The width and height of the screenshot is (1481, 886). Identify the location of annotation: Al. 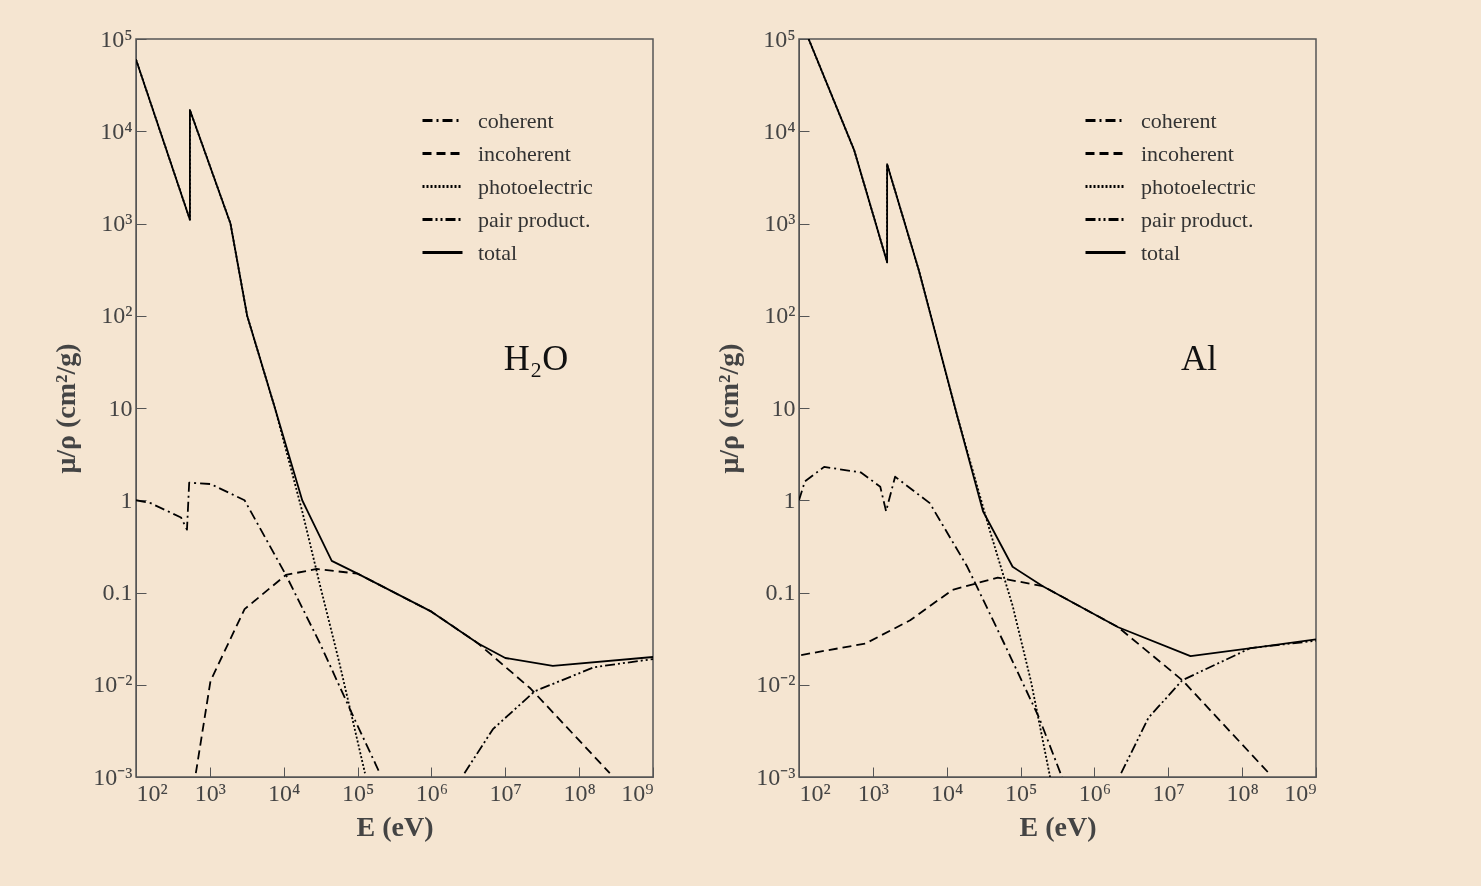
(1199, 358).